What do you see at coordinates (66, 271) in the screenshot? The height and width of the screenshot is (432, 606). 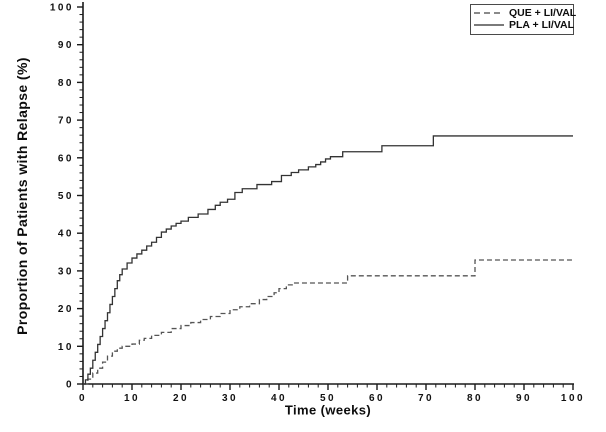 I see `y-tick-label: 30` at bounding box center [66, 271].